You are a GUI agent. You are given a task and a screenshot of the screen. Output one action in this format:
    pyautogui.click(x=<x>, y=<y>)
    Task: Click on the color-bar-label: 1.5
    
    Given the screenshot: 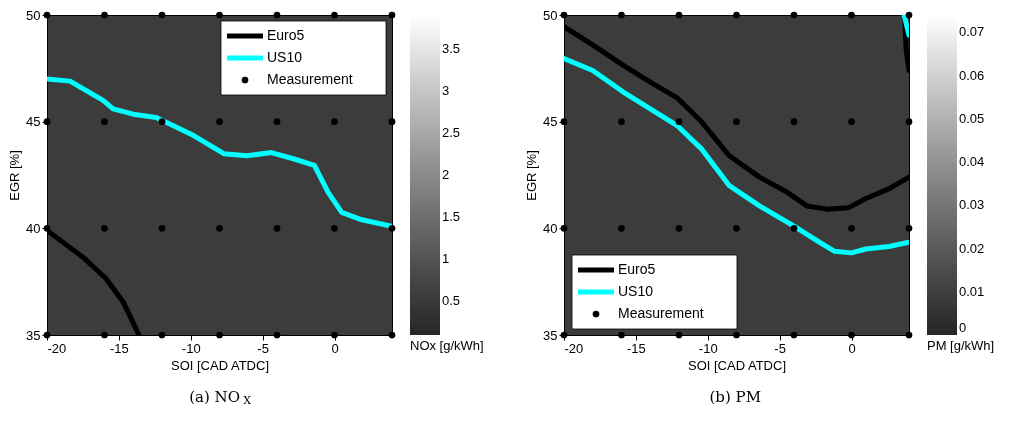 What is the action you would take?
    pyautogui.click(x=451, y=217)
    